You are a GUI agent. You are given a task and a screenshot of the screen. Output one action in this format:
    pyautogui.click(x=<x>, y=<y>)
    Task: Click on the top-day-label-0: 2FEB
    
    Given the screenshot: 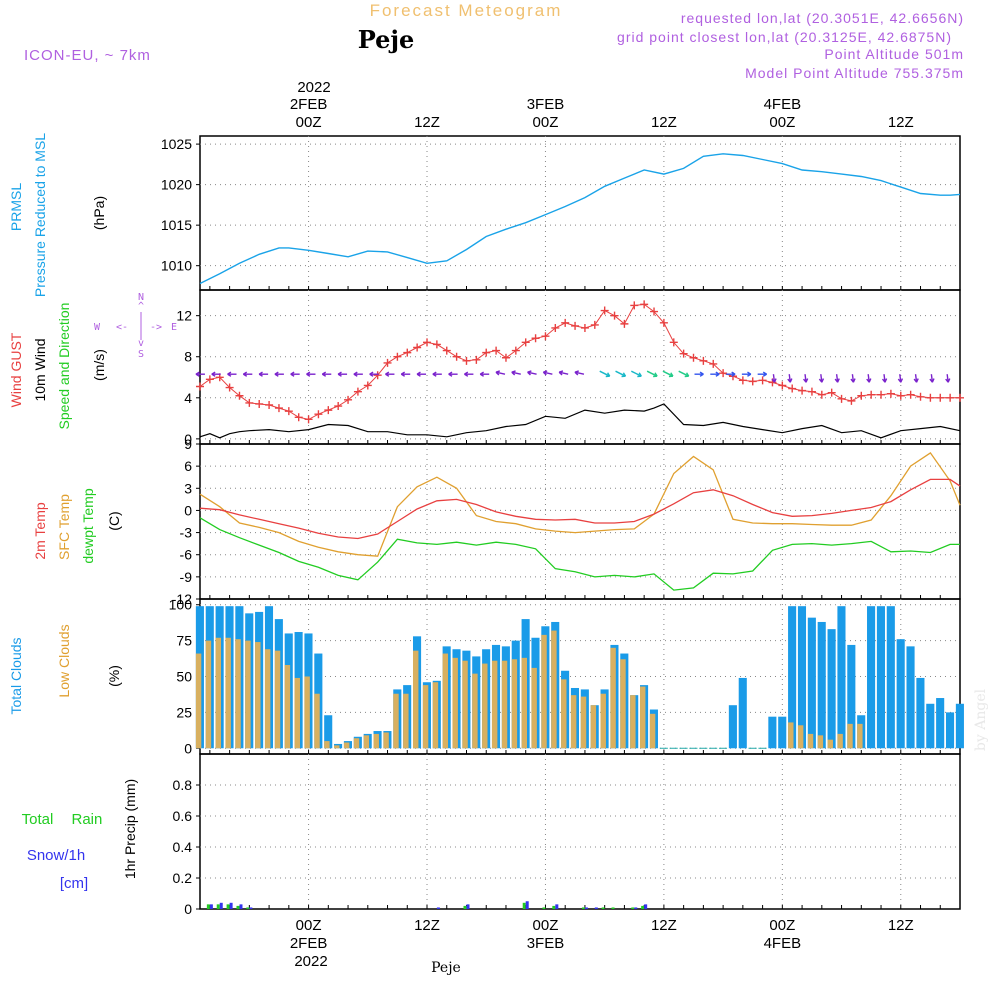 What is the action you would take?
    pyautogui.click(x=309, y=104)
    